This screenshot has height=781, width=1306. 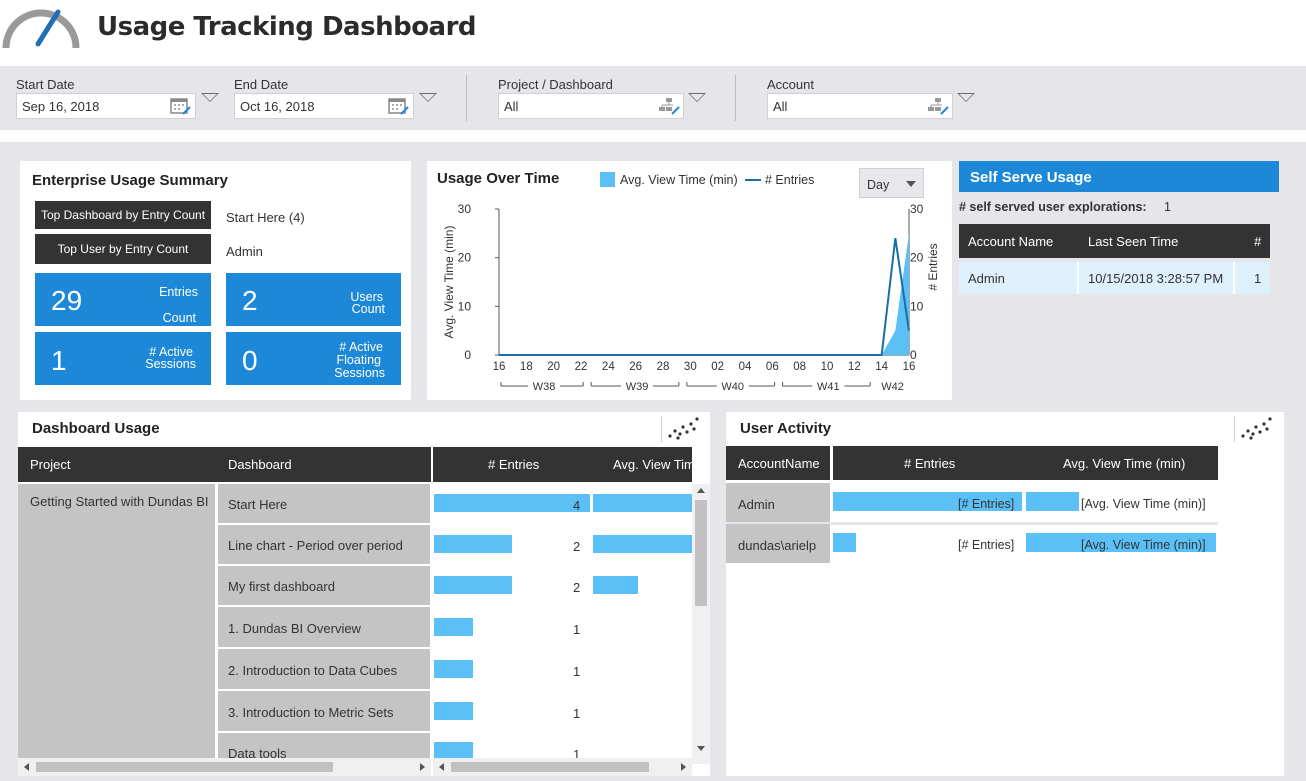 I want to click on project-cell: Getting Started with Dundas BI, so click(x=116, y=624).